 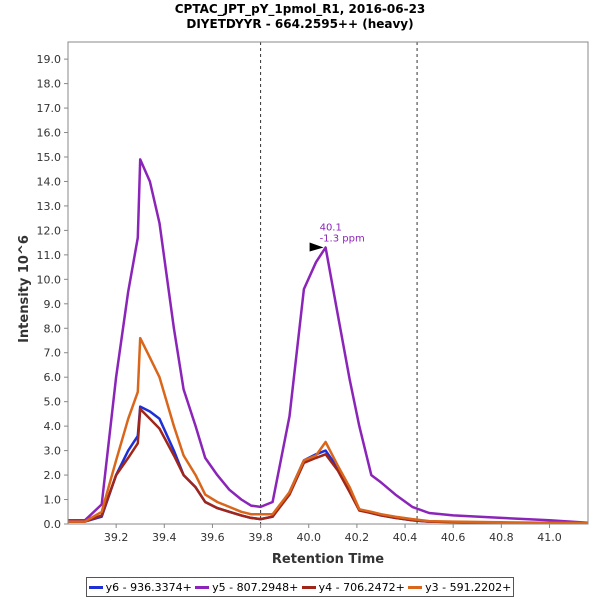 I want to click on legend-label: y5 - 807.2948+, so click(x=255, y=587).